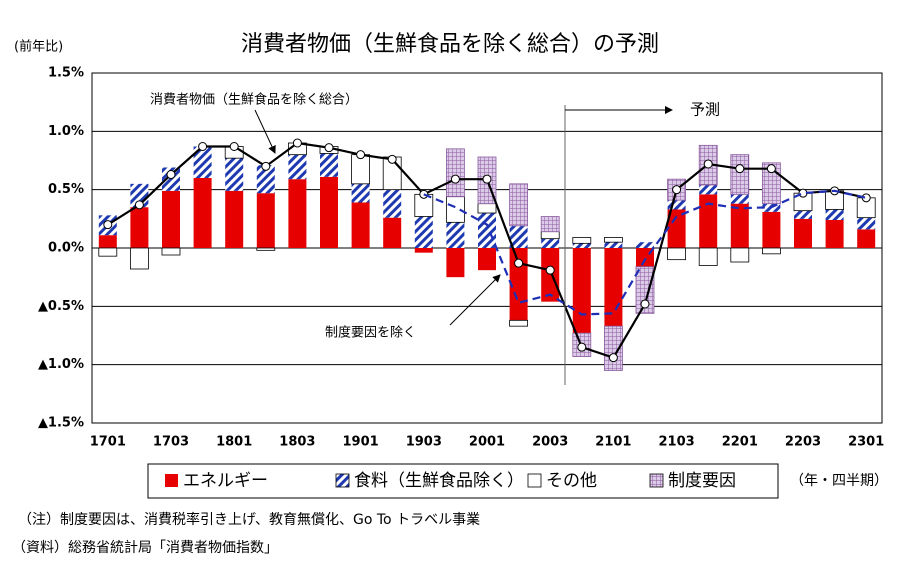 The height and width of the screenshot is (586, 904). What do you see at coordinates (61, 364) in the screenshot?
I see `y-tick-label: ▲1.0%` at bounding box center [61, 364].